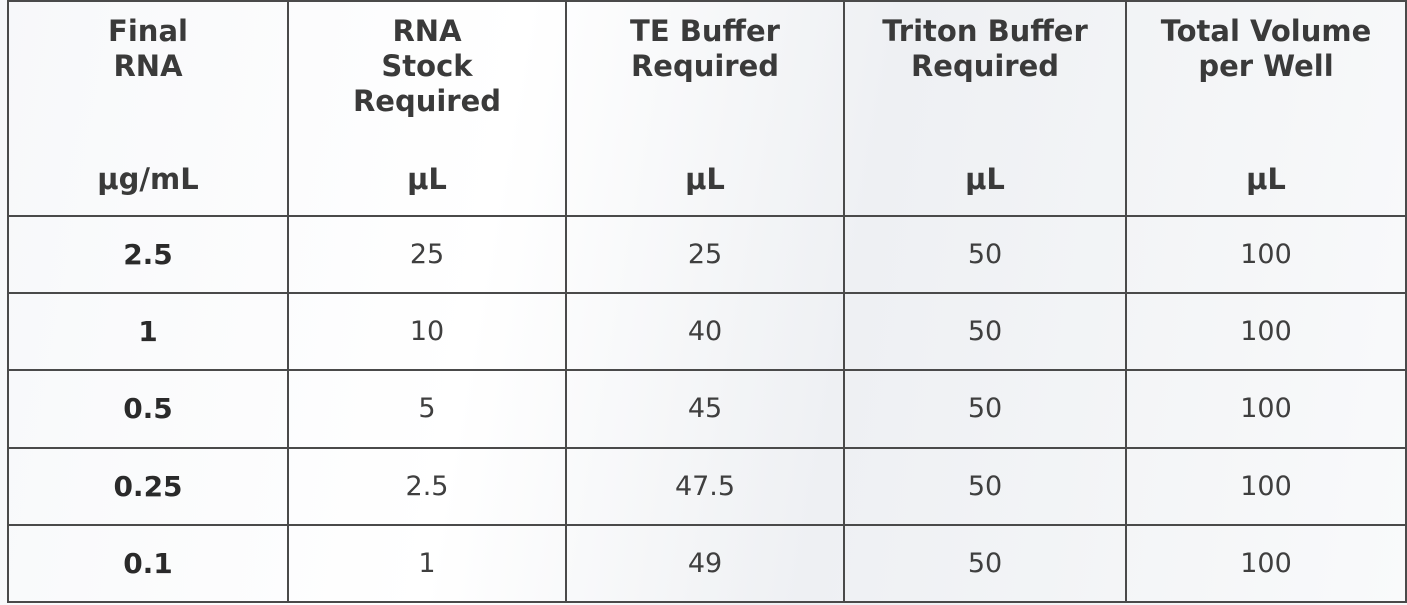 This screenshot has height=605, width=1407. I want to click on header-rna-stock: RNA Stock Required μL, so click(427, 108).